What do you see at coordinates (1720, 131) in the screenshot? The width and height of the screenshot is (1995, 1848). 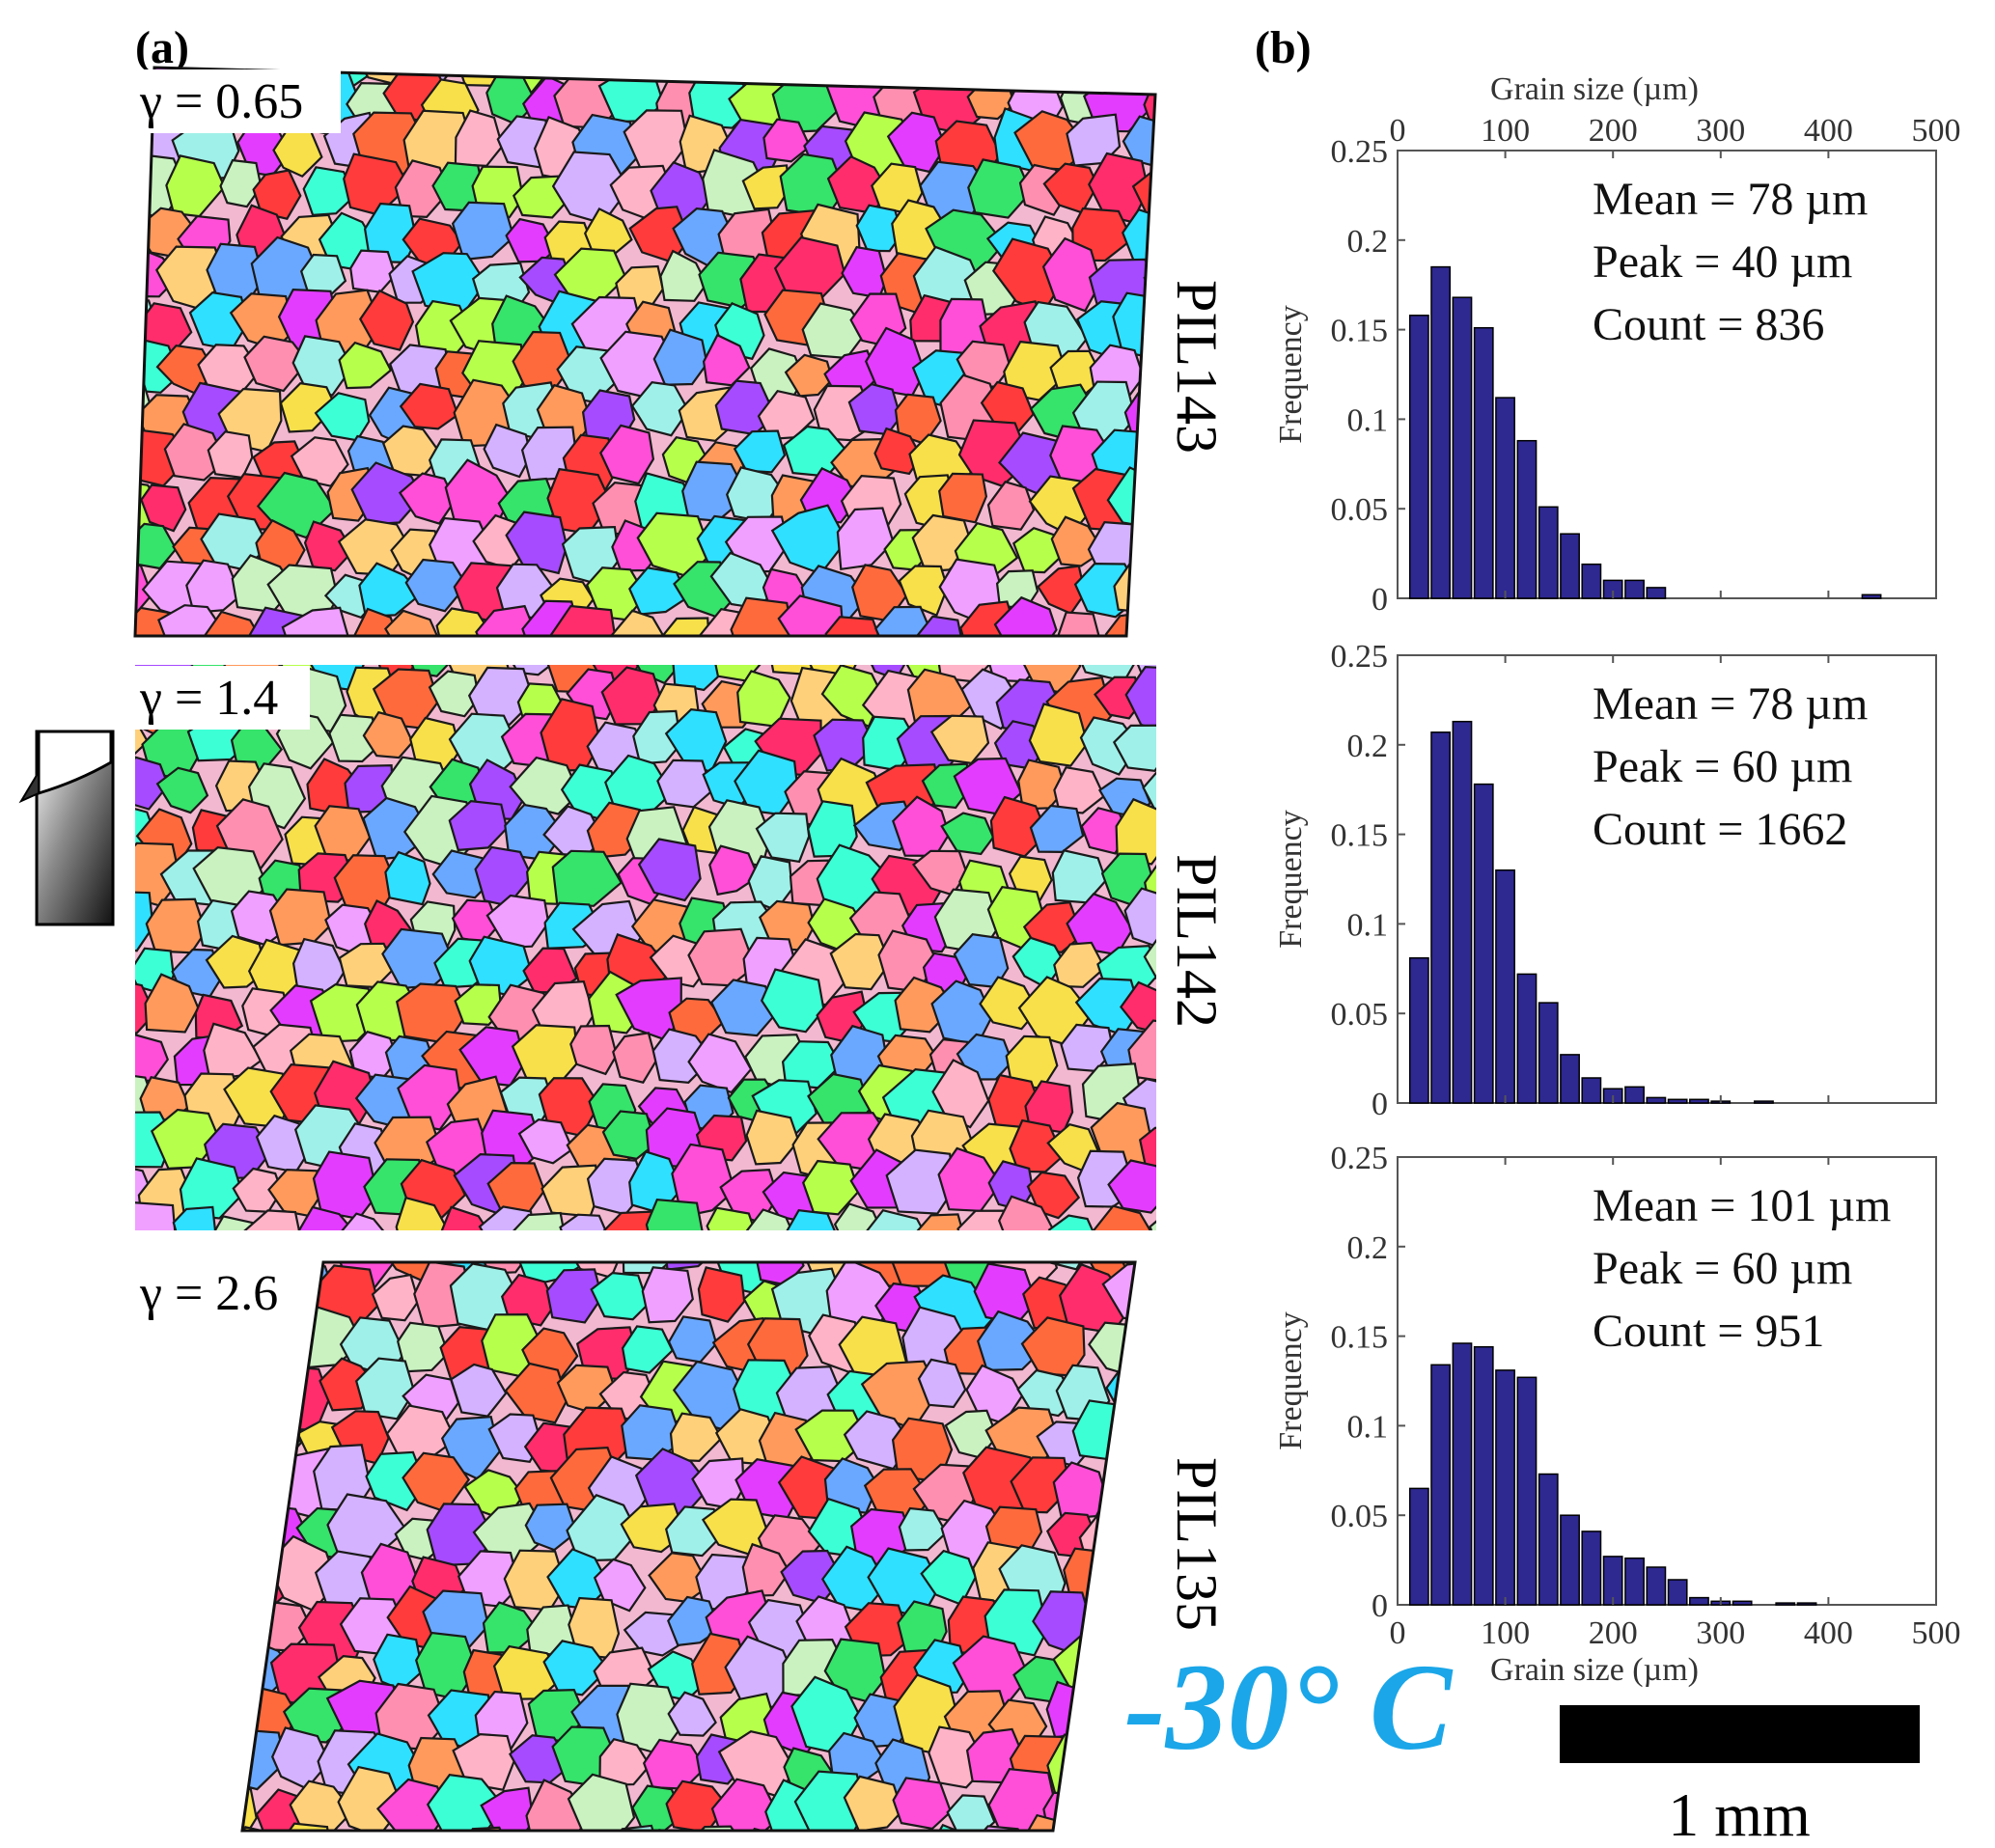 I see `x-tick-label-top: 300` at bounding box center [1720, 131].